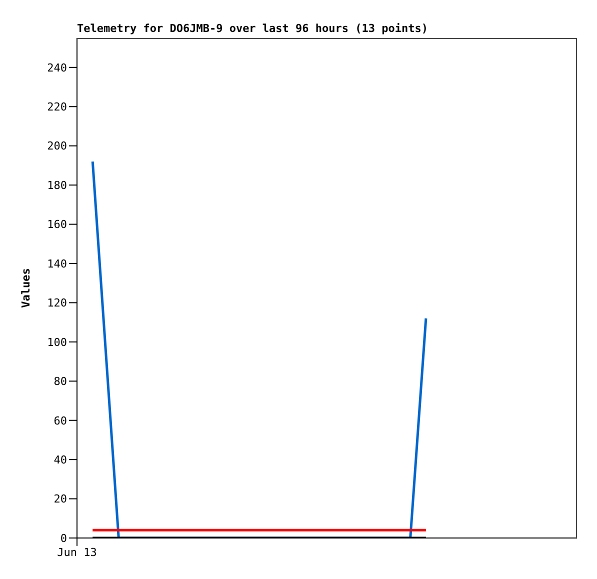 The image size is (597, 579). What do you see at coordinates (57, 303) in the screenshot?
I see `y-tick-label: 120` at bounding box center [57, 303].